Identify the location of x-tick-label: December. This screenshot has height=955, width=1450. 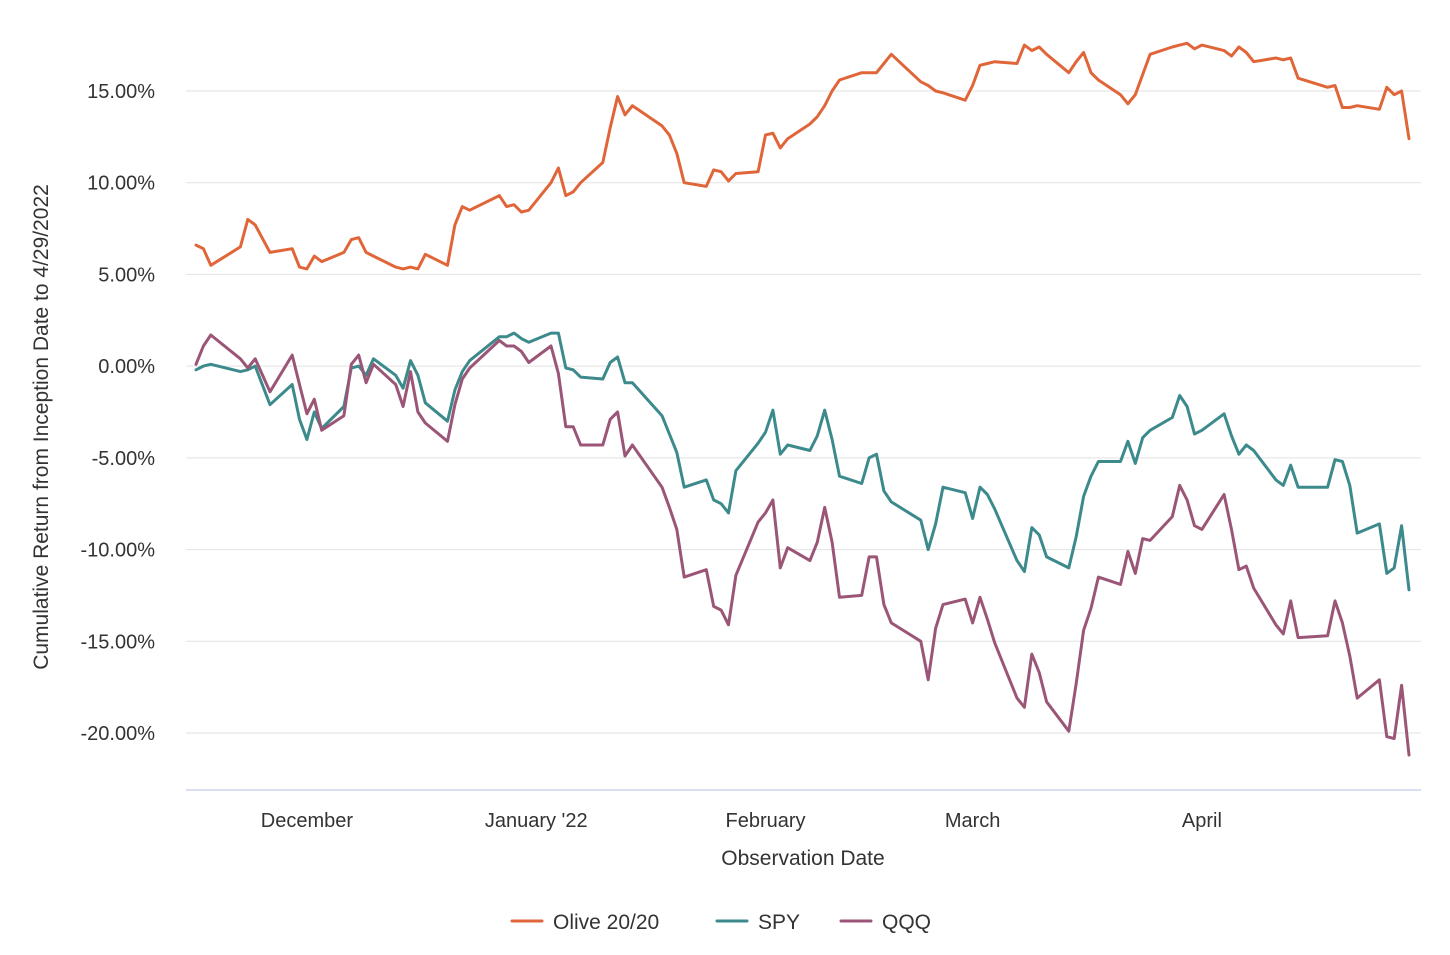
(307, 821).